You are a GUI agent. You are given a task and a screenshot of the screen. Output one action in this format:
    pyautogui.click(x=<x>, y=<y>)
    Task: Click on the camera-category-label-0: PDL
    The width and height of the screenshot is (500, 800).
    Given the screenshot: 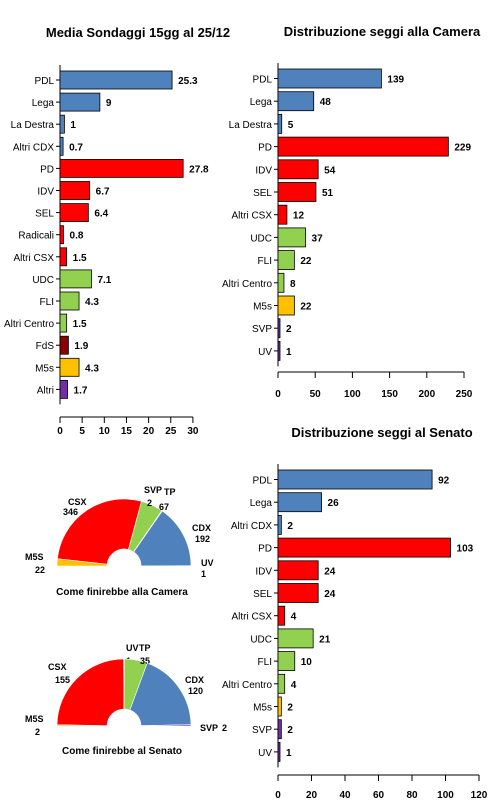 What is the action you would take?
    pyautogui.click(x=263, y=80)
    